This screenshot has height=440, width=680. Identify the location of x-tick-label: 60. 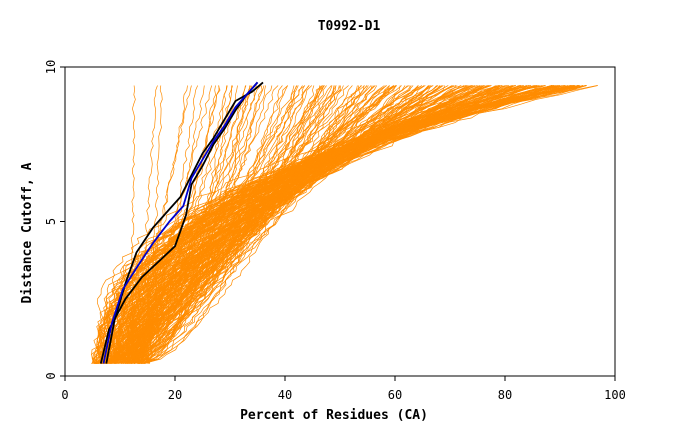
(395, 395).